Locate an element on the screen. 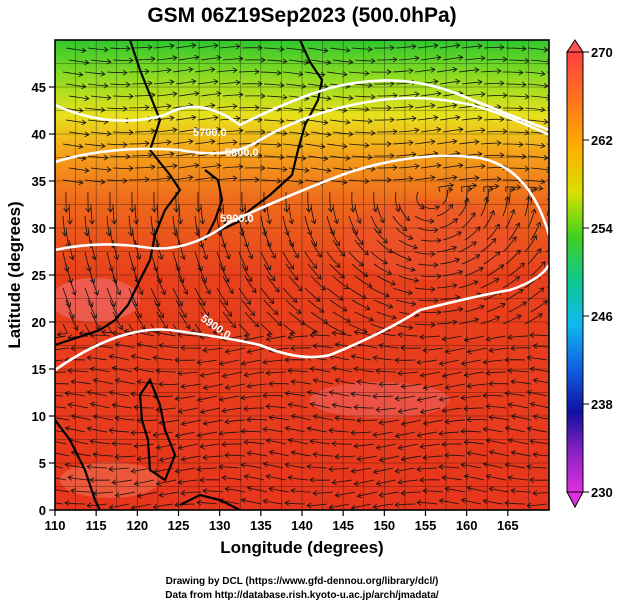 The image size is (619, 605). korea-coast is located at coordinates (214, 205).